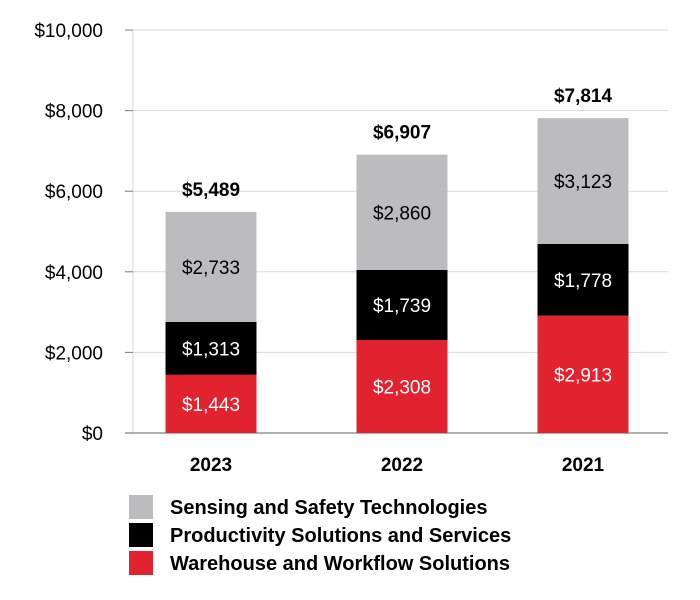 This screenshot has width=700, height=600. I want to click on legend-swatch-sensing-and-safety-technologies, so click(141, 507).